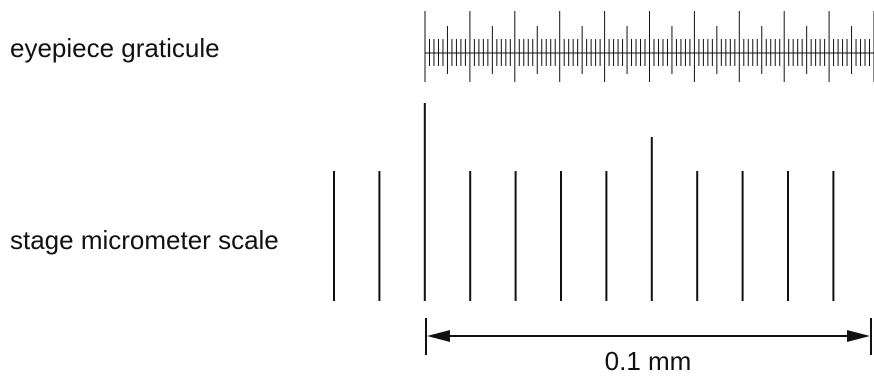  Describe the element at coordinates (858, 336) in the screenshot. I see `scale-bar-right-arrowhead` at that location.